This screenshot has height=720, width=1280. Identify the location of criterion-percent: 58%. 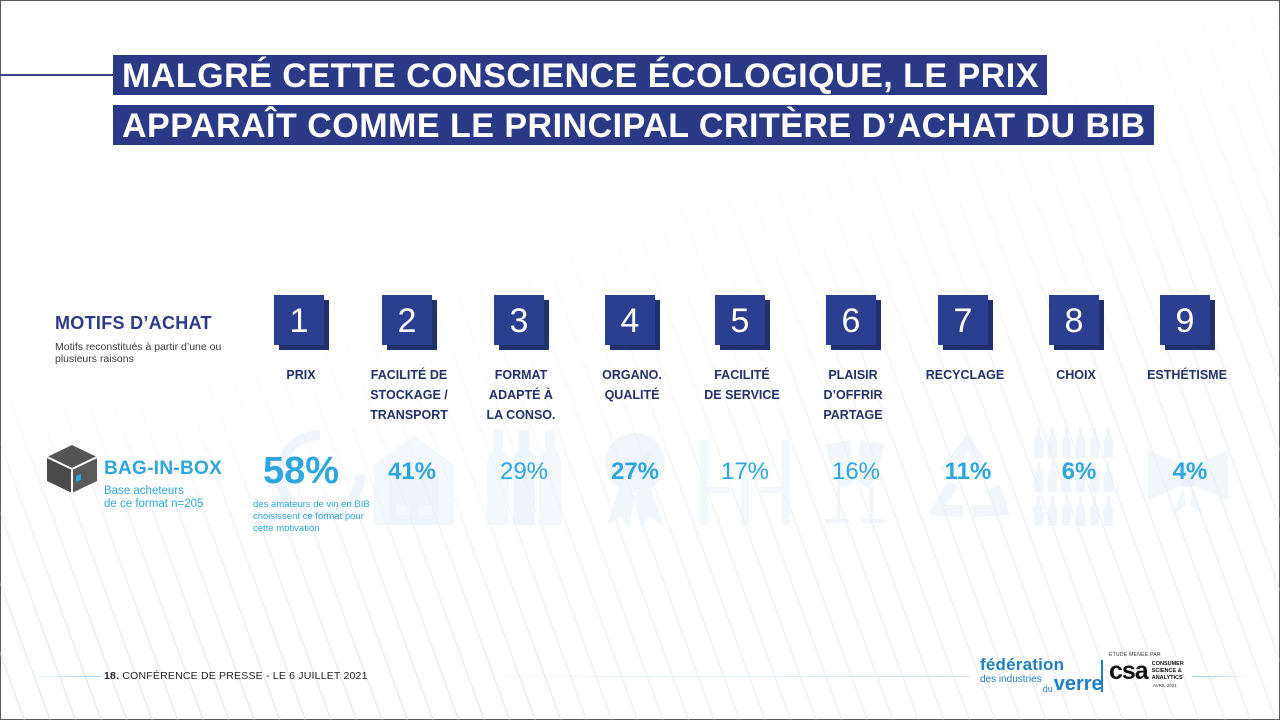
(301, 471).